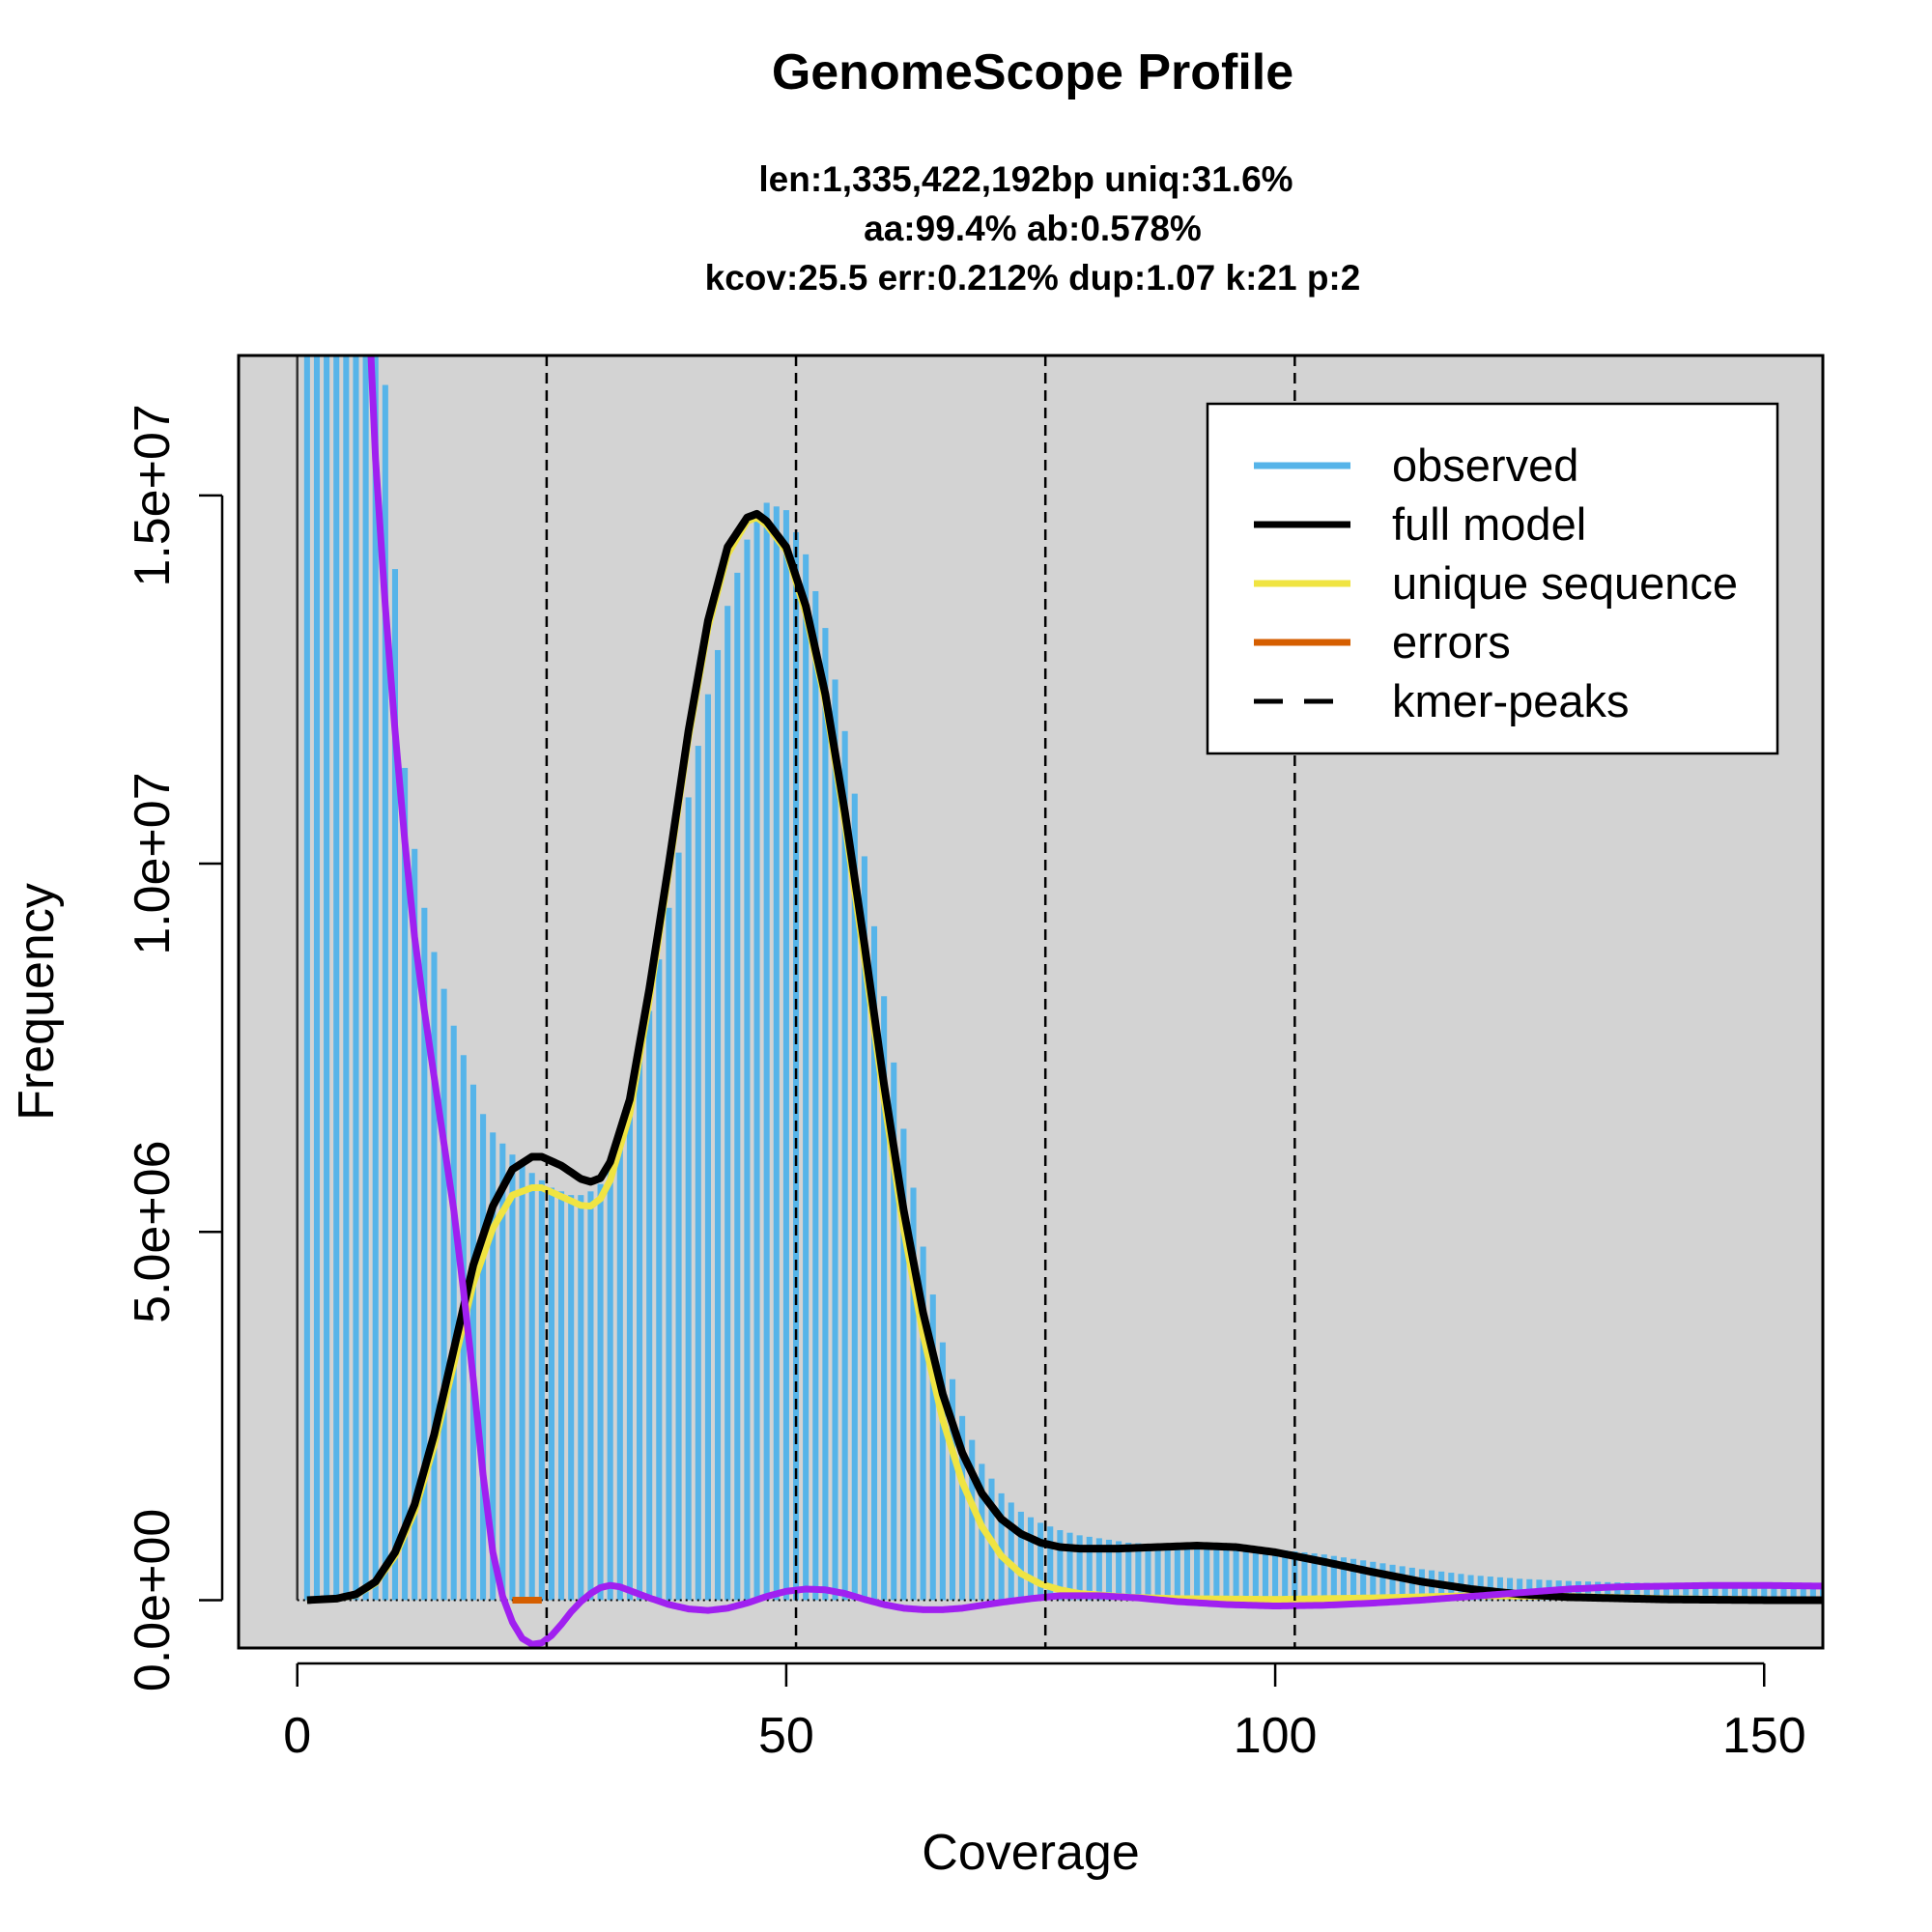 The width and height of the screenshot is (1932, 1932). I want to click on chart-subtitle-line-2: aa:99.4% ab:0.578%, so click(1033, 228).